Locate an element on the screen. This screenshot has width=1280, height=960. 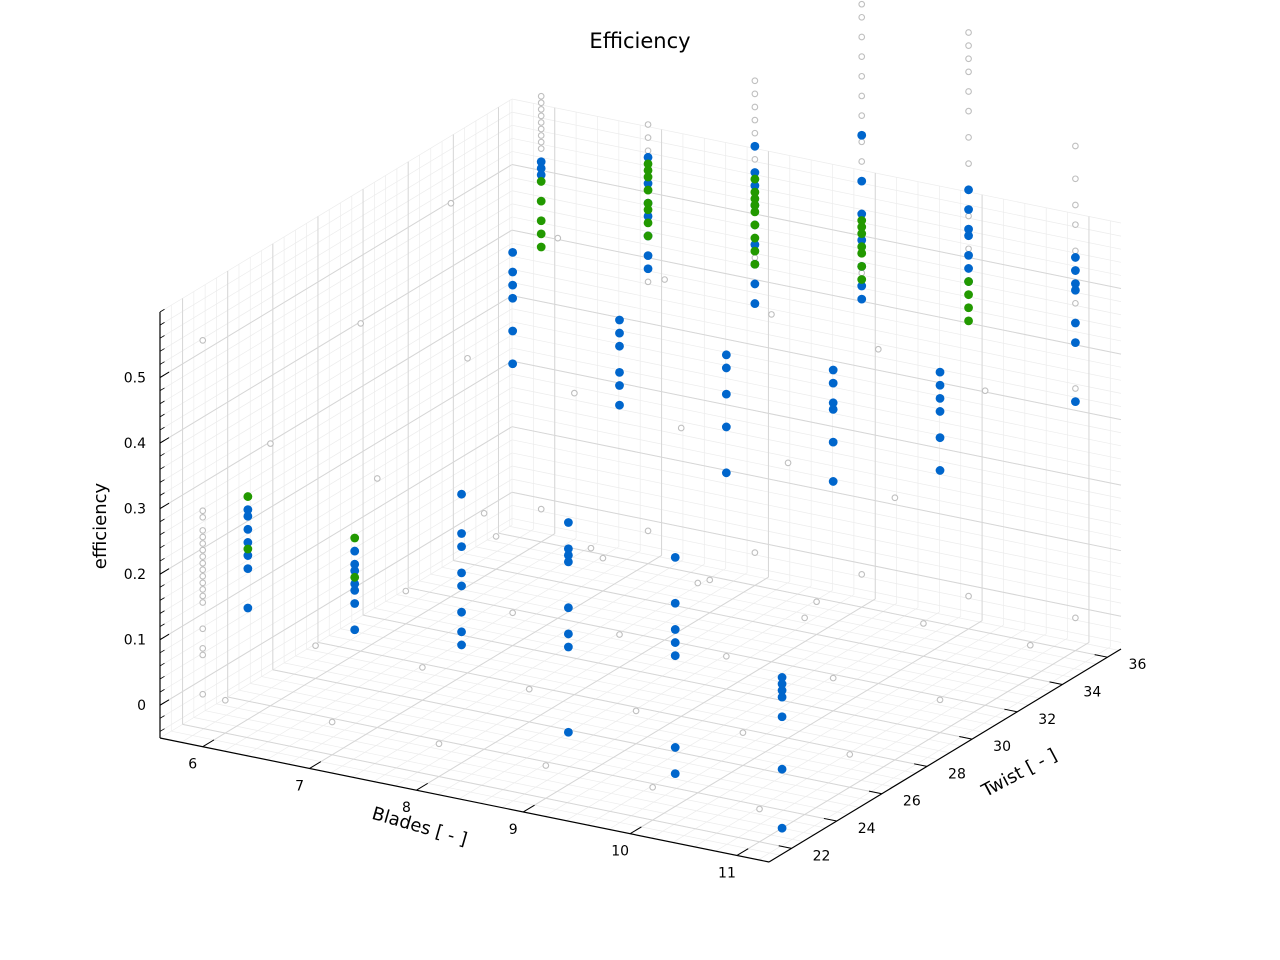
x-tick-mark is located at coordinates (529, 808).